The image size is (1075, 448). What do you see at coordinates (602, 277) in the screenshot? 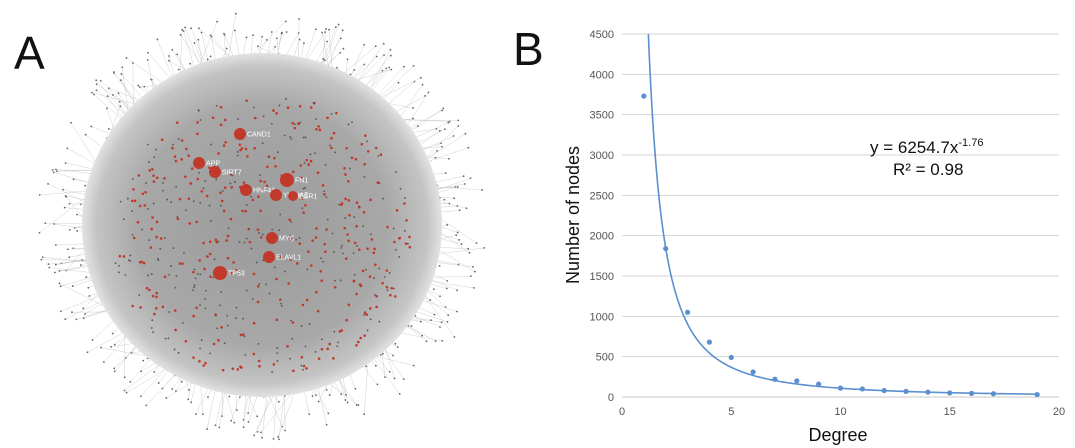
I see `y-tick-label: 1500` at bounding box center [602, 277].